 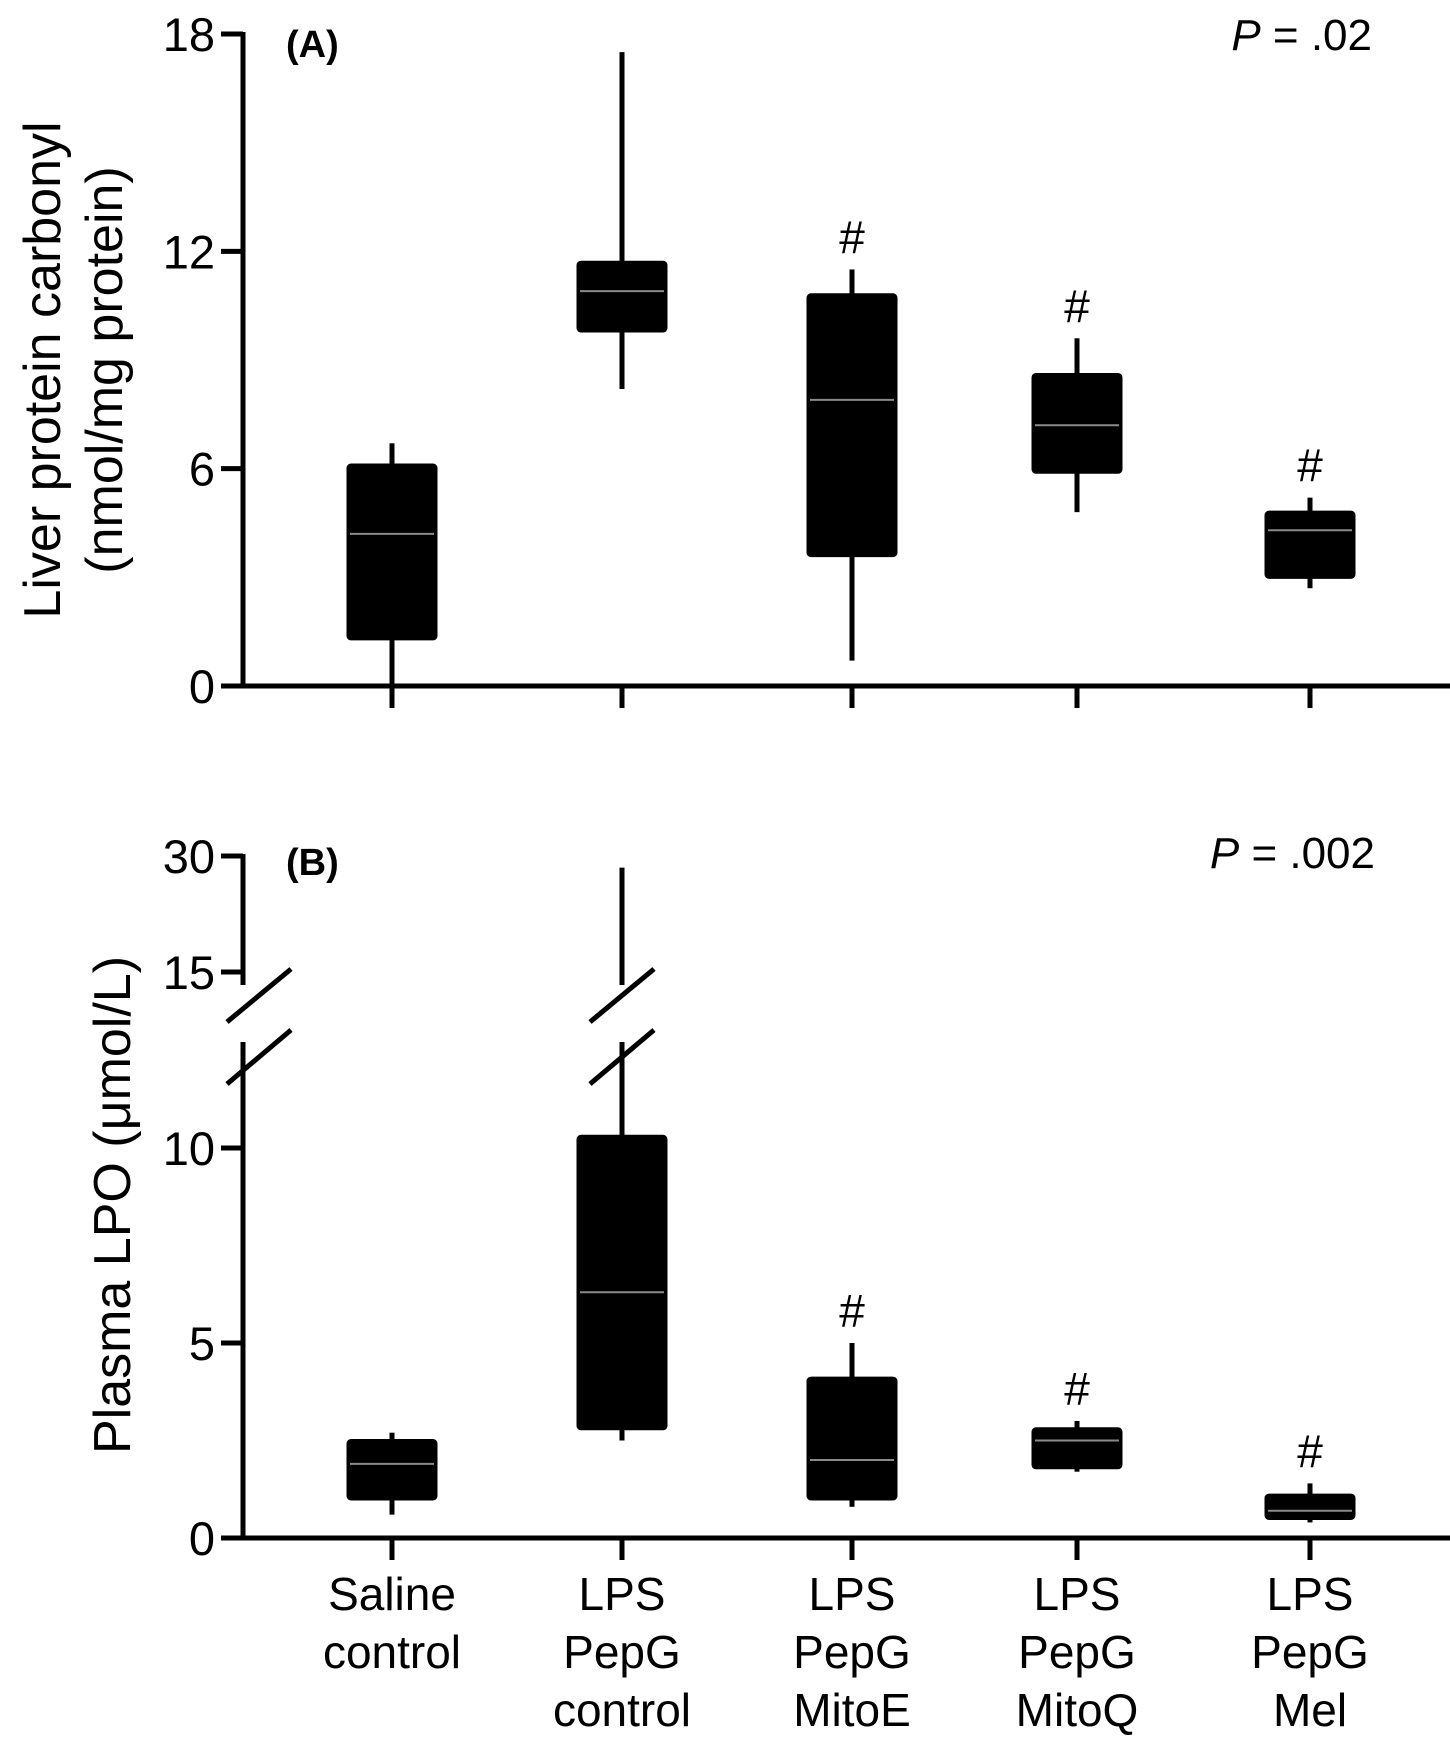 I want to click on category-label-3: LPS PepG MitoE, so click(x=852, y=1652).